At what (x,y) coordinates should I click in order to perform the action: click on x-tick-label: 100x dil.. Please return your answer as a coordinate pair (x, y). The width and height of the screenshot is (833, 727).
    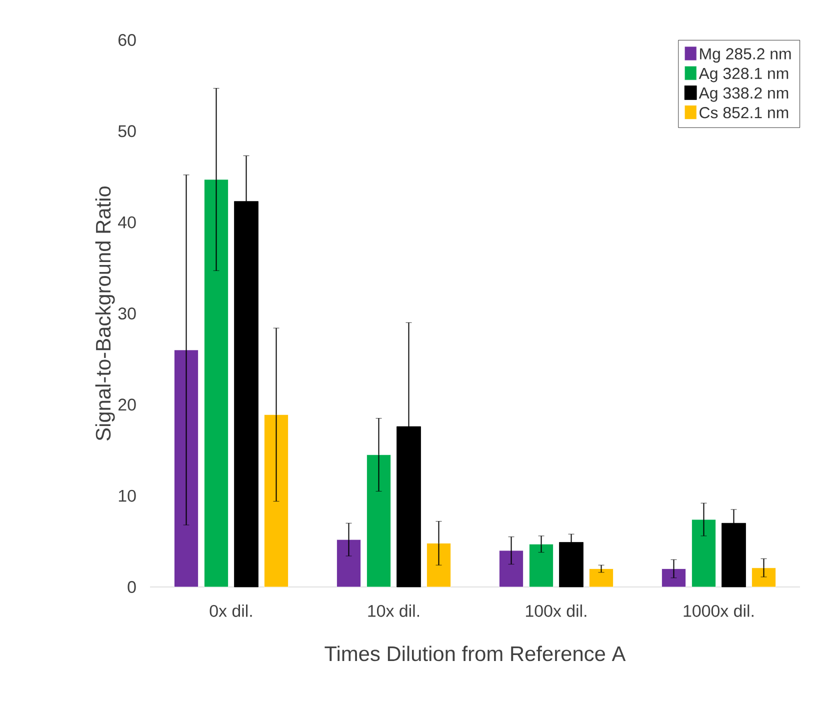
    Looking at the image, I should click on (556, 610).